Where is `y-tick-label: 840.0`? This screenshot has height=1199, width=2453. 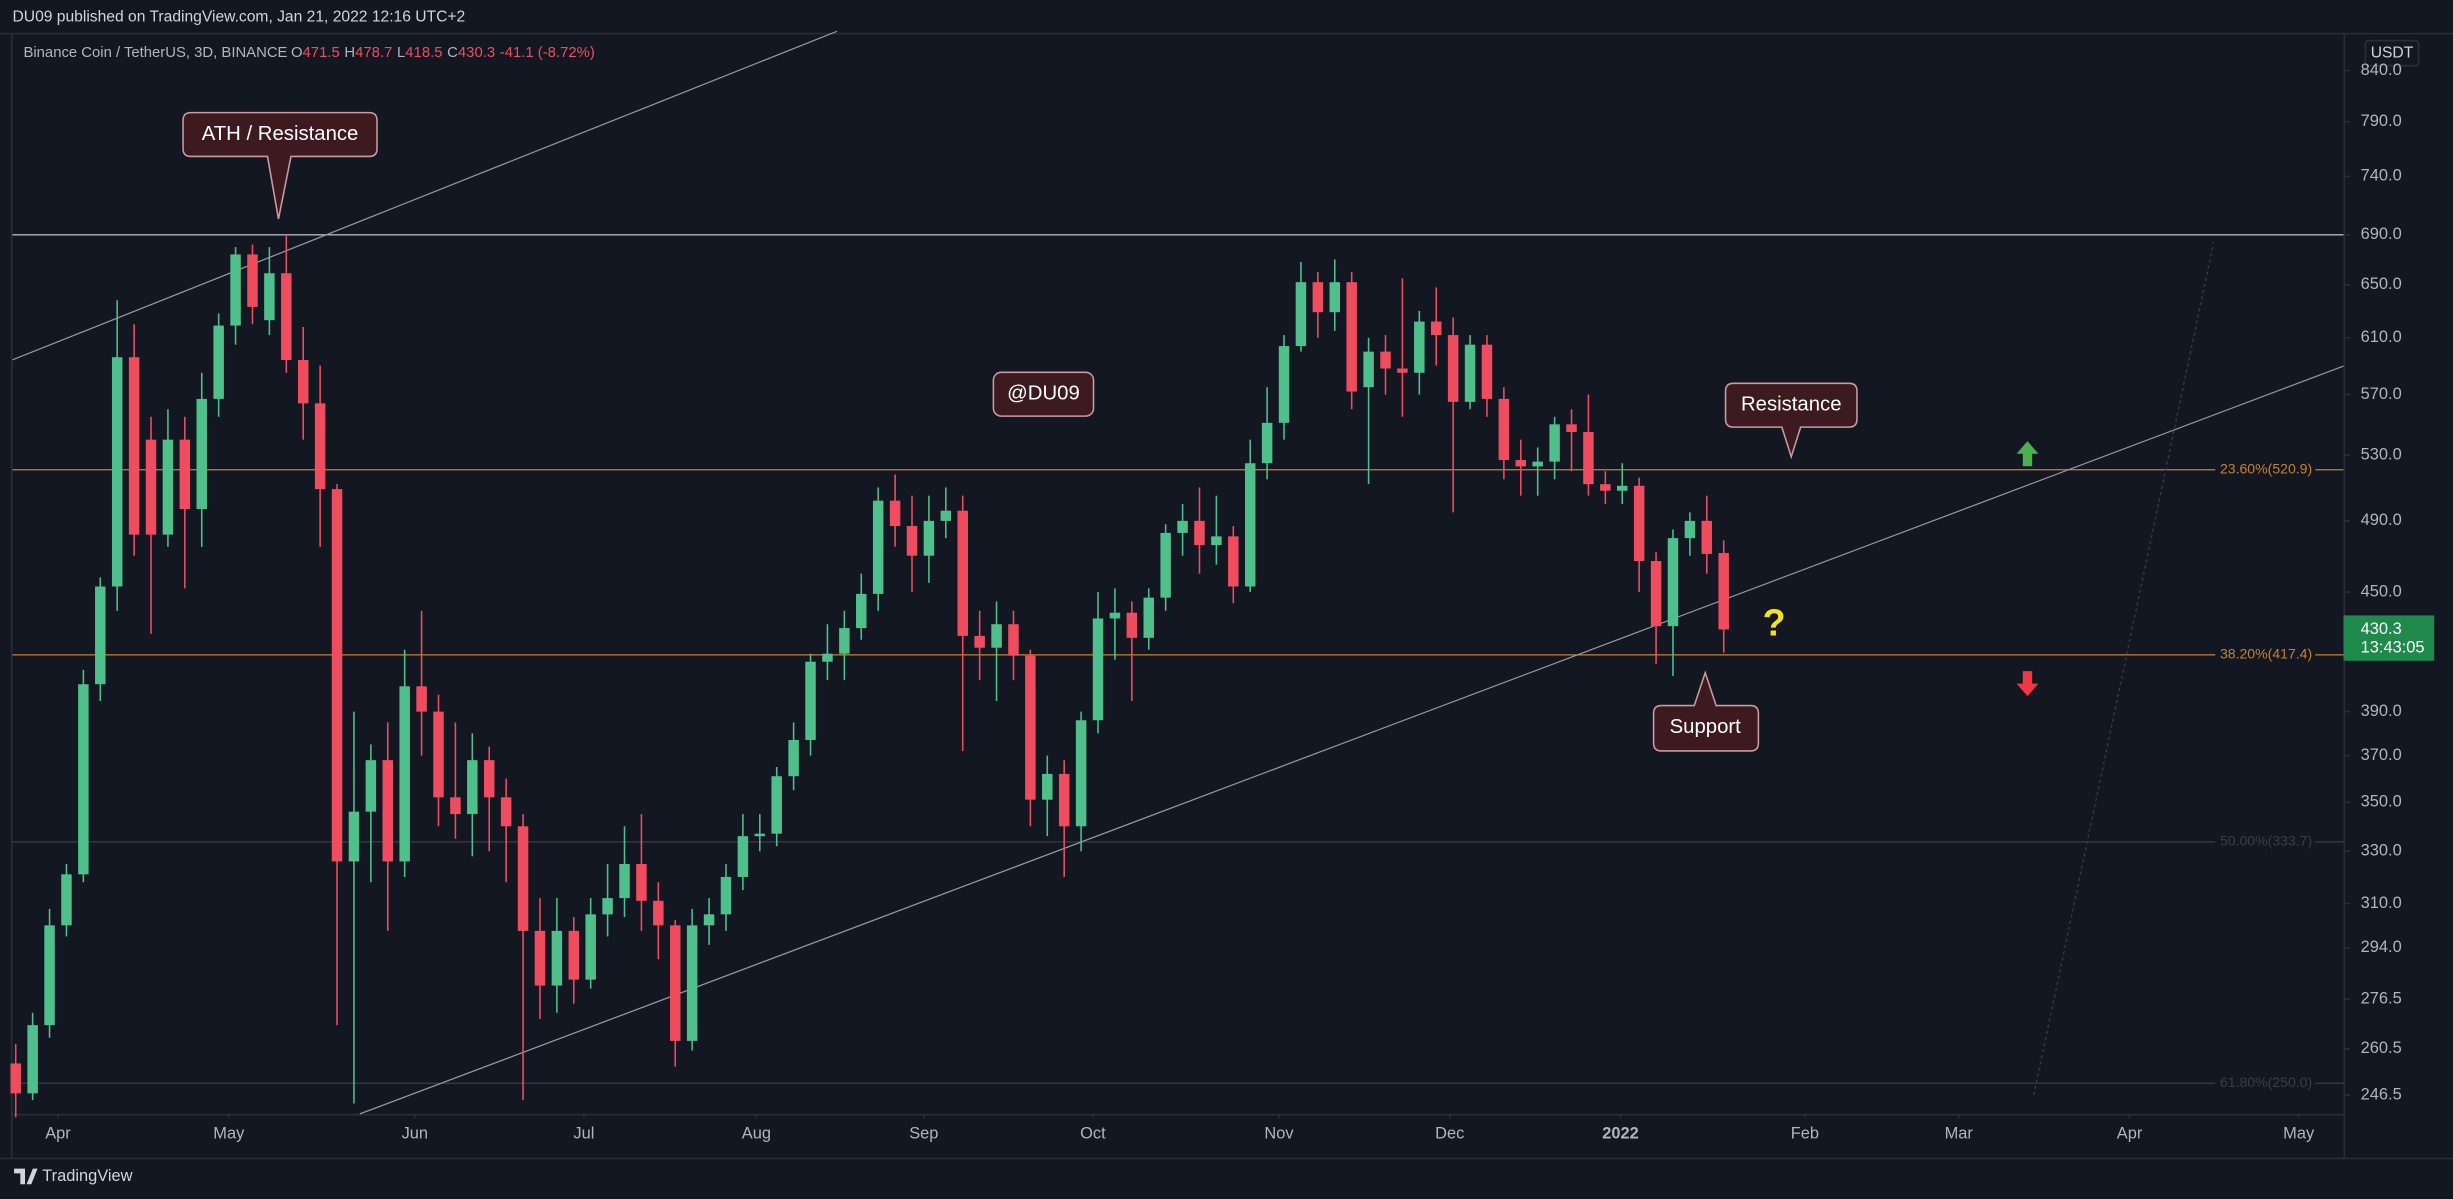 y-tick-label: 840.0 is located at coordinates (2381, 70).